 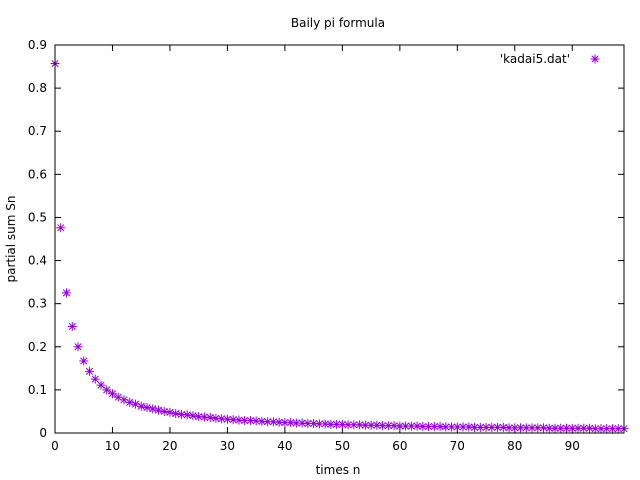 What do you see at coordinates (169, 446) in the screenshot?
I see `x-tick-label: 20` at bounding box center [169, 446].